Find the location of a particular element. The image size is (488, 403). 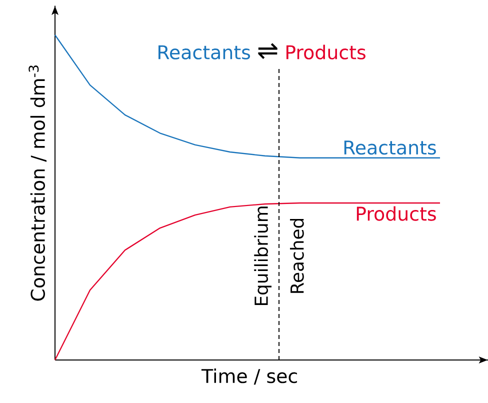

x-axis-title: Time / sec is located at coordinates (249, 376).